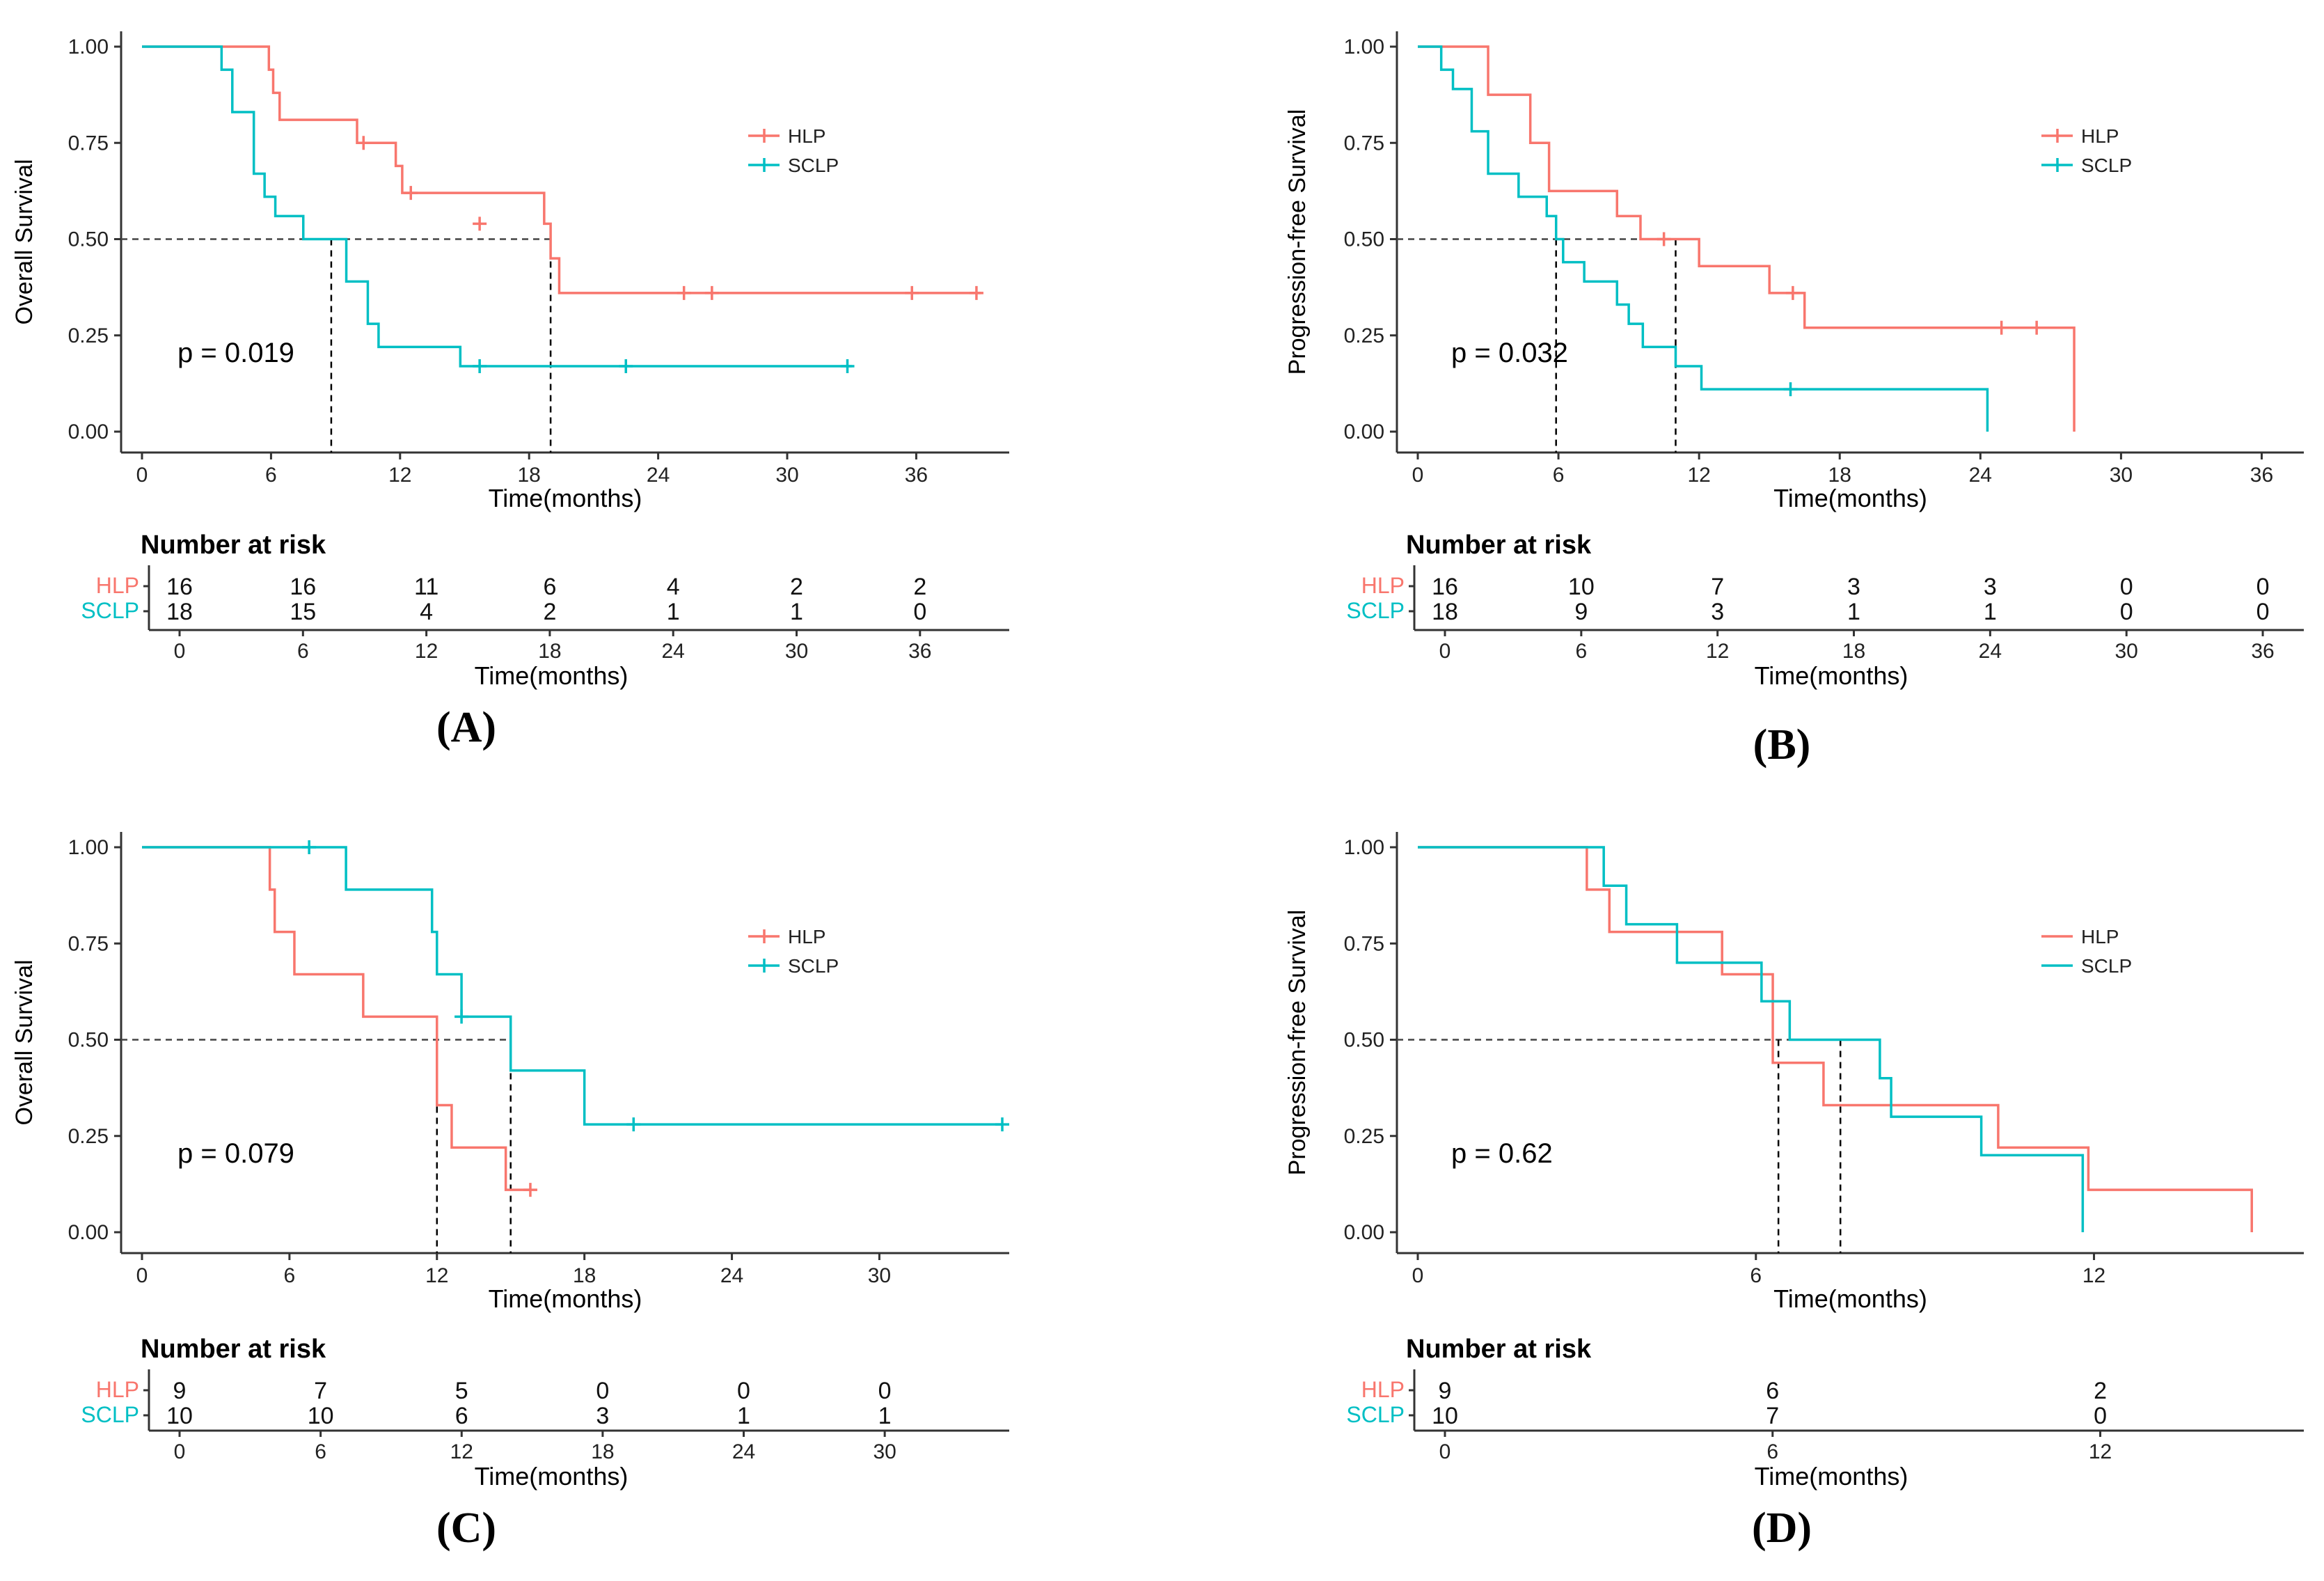 The image size is (2324, 1581). I want to click on risk-count-cell: 18, so click(1445, 612).